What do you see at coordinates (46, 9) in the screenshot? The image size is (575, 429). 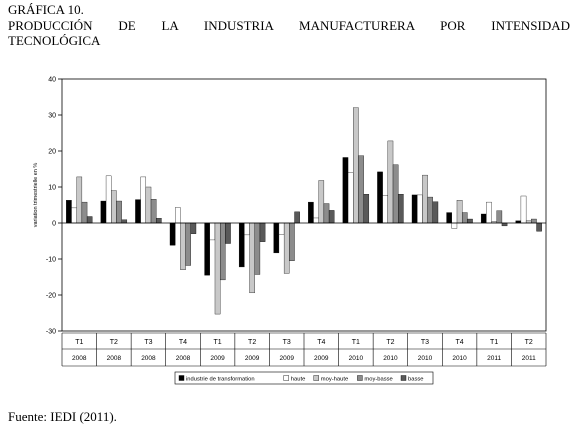 I see `chart-number: GRÁFICA 10.` at bounding box center [46, 9].